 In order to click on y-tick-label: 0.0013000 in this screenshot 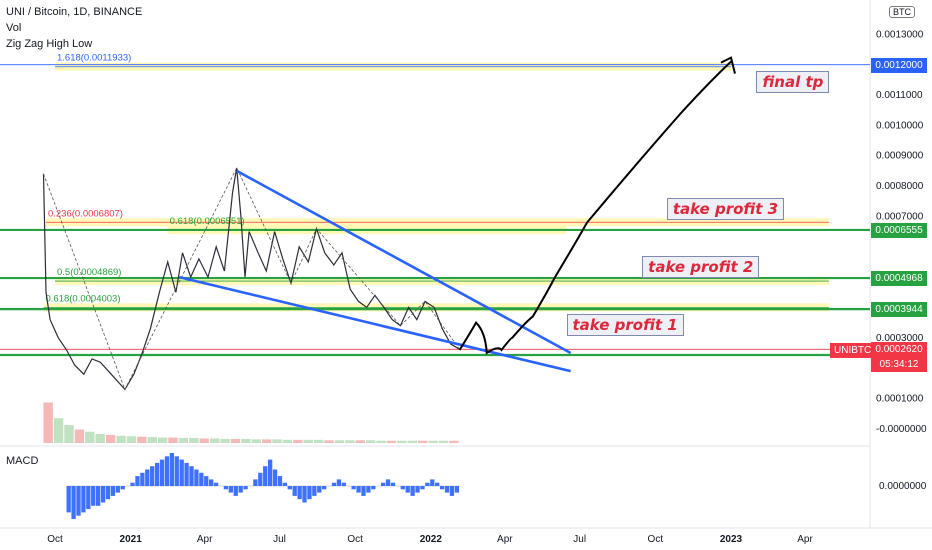, I will do `click(900, 34)`.